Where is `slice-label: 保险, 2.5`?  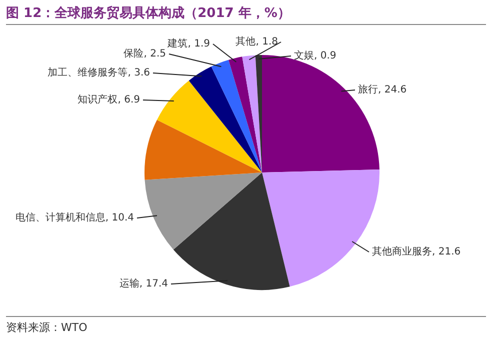
slice-label: 保险, 2.5 is located at coordinates (145, 54).